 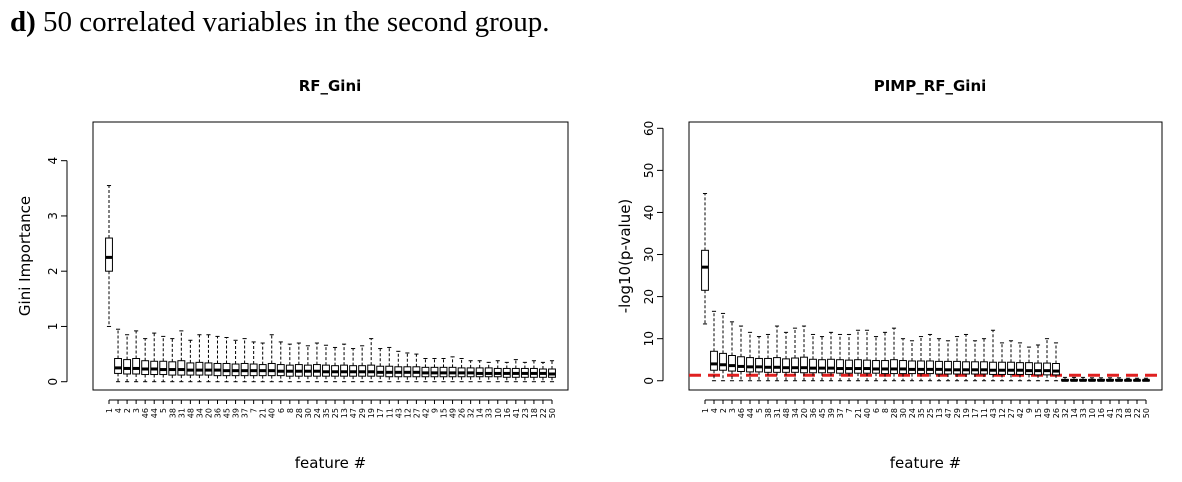 What do you see at coordinates (786, 413) in the screenshot?
I see `x-tick-label: 48` at bounding box center [786, 413].